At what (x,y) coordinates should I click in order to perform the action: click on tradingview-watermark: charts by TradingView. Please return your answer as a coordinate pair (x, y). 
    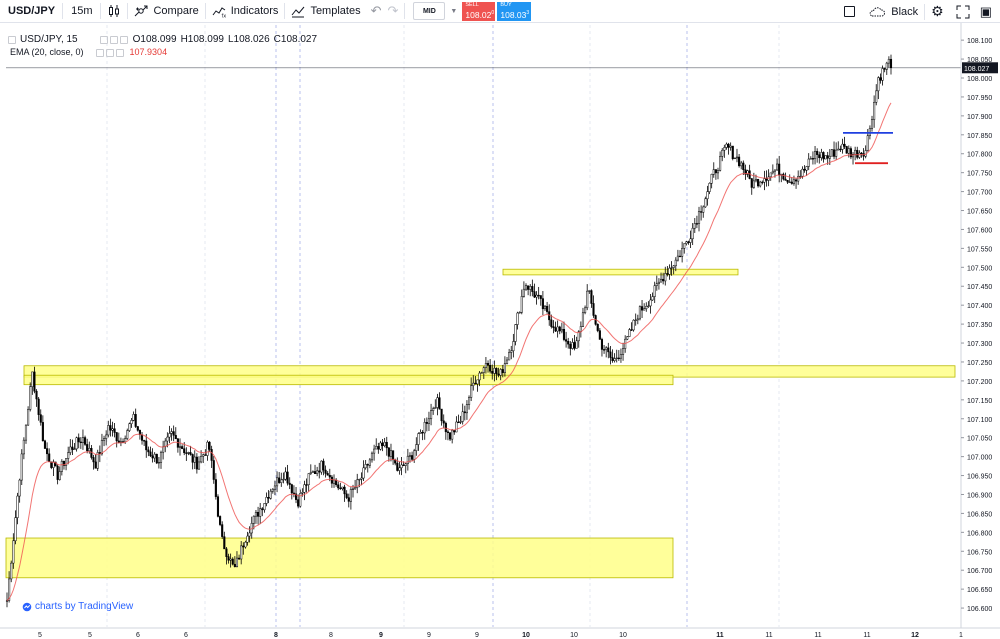
    Looking at the image, I should click on (77, 606).